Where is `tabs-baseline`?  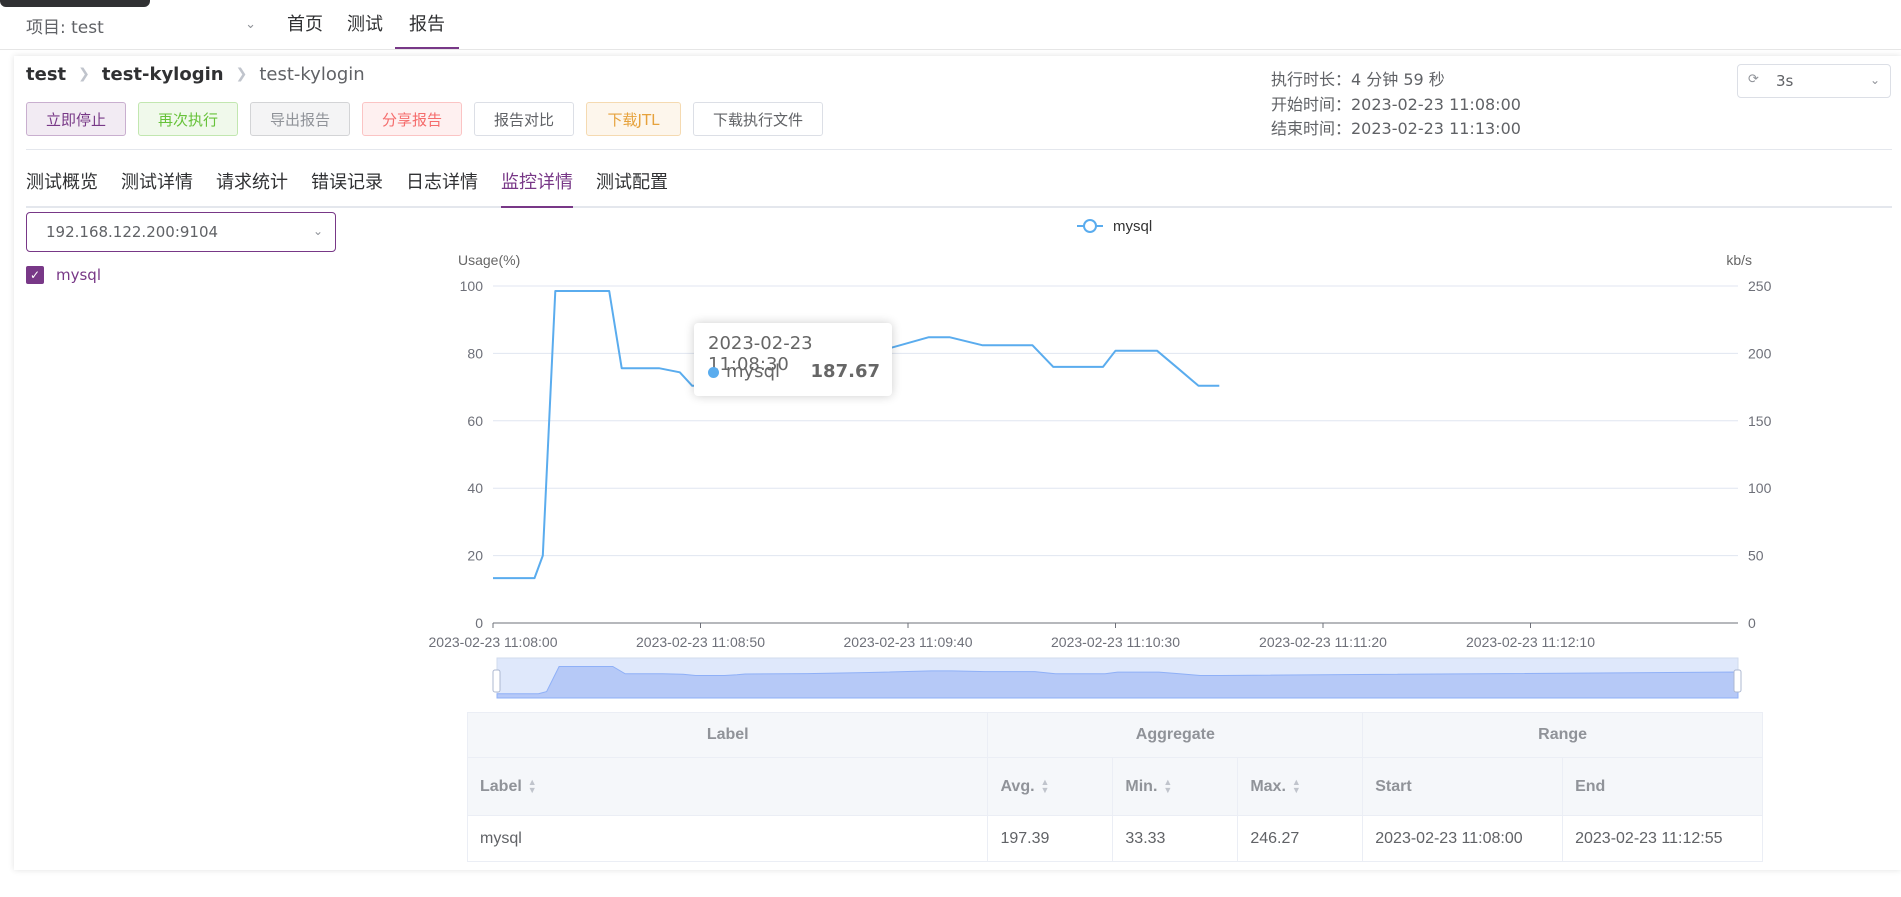
tabs-baseline is located at coordinates (959, 207).